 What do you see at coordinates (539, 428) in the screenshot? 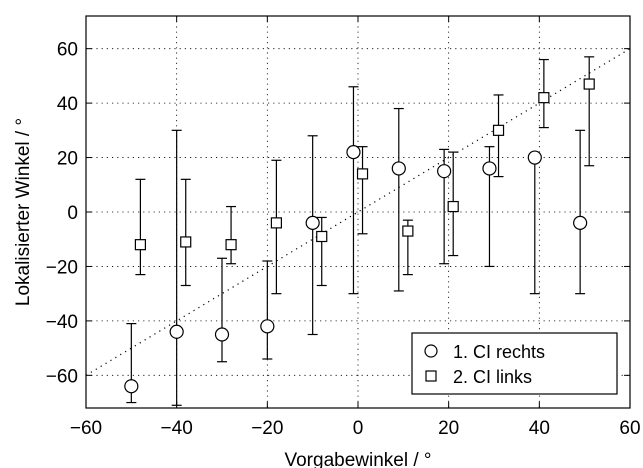
I see `x-tick-label: 40` at bounding box center [539, 428].